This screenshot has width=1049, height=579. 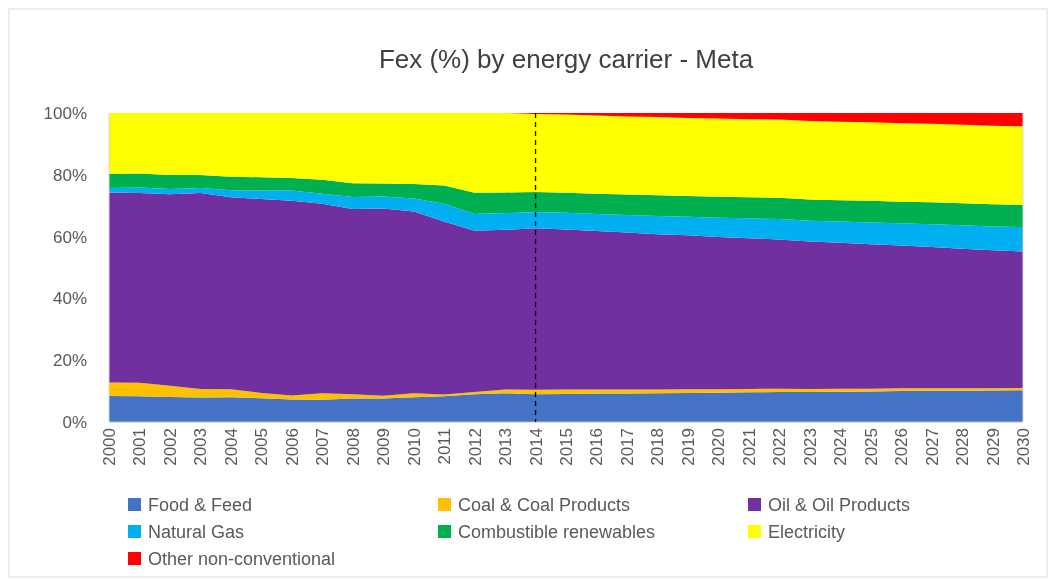 What do you see at coordinates (902, 447) in the screenshot?
I see `x-tick-label: 2026` at bounding box center [902, 447].